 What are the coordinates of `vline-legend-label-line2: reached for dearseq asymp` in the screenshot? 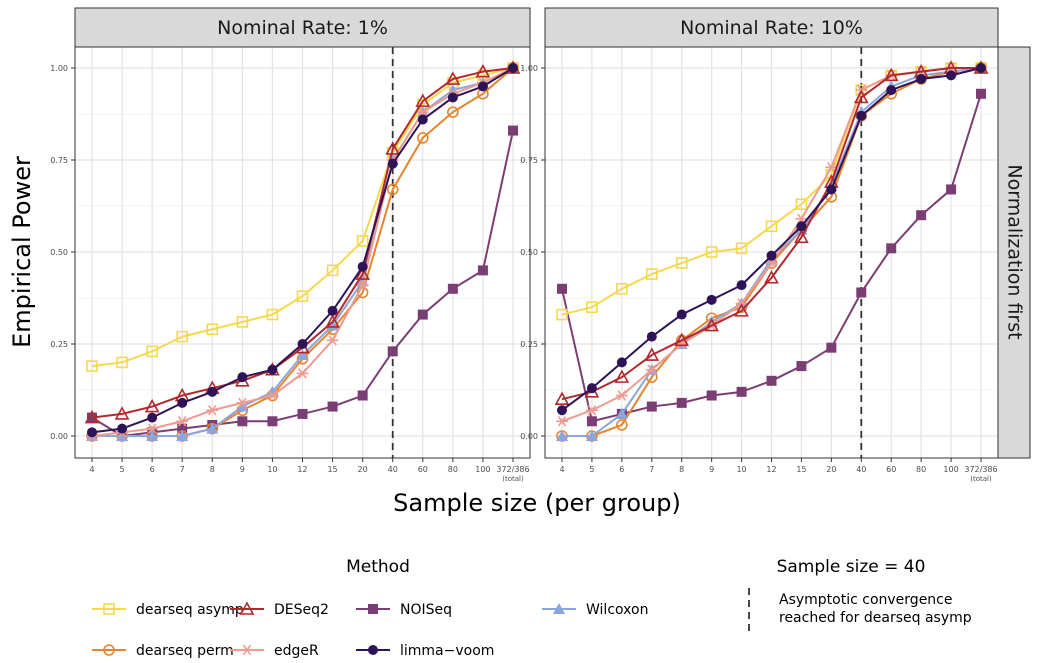 It's located at (875, 618).